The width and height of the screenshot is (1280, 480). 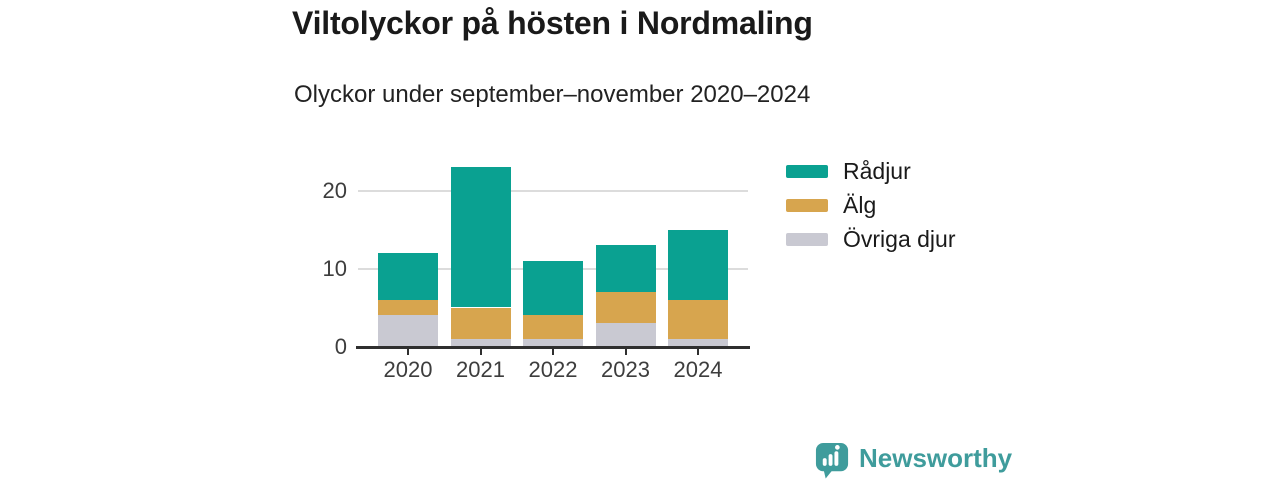 What do you see at coordinates (553, 327) in the screenshot?
I see `bar-segment-2022-Älg` at bounding box center [553, 327].